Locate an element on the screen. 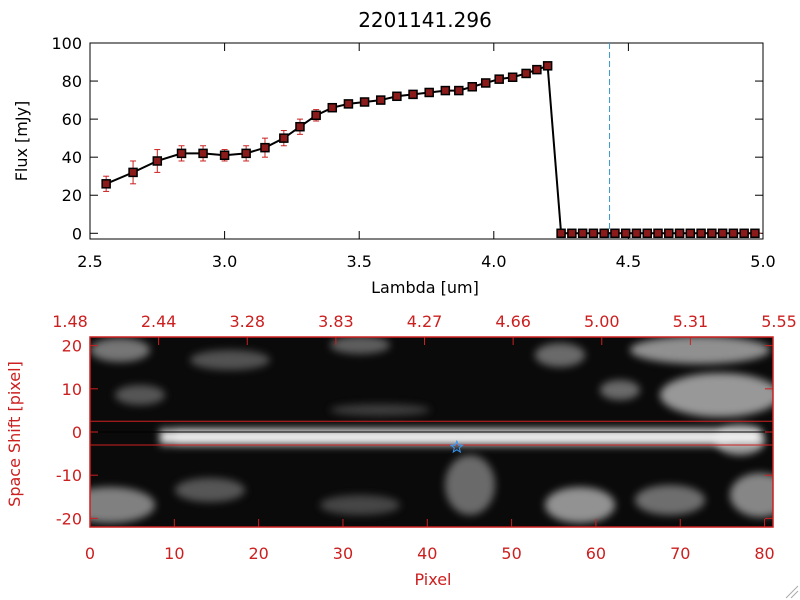 The height and width of the screenshot is (600, 800). pixel-tick-label: 10 is located at coordinates (174, 553).